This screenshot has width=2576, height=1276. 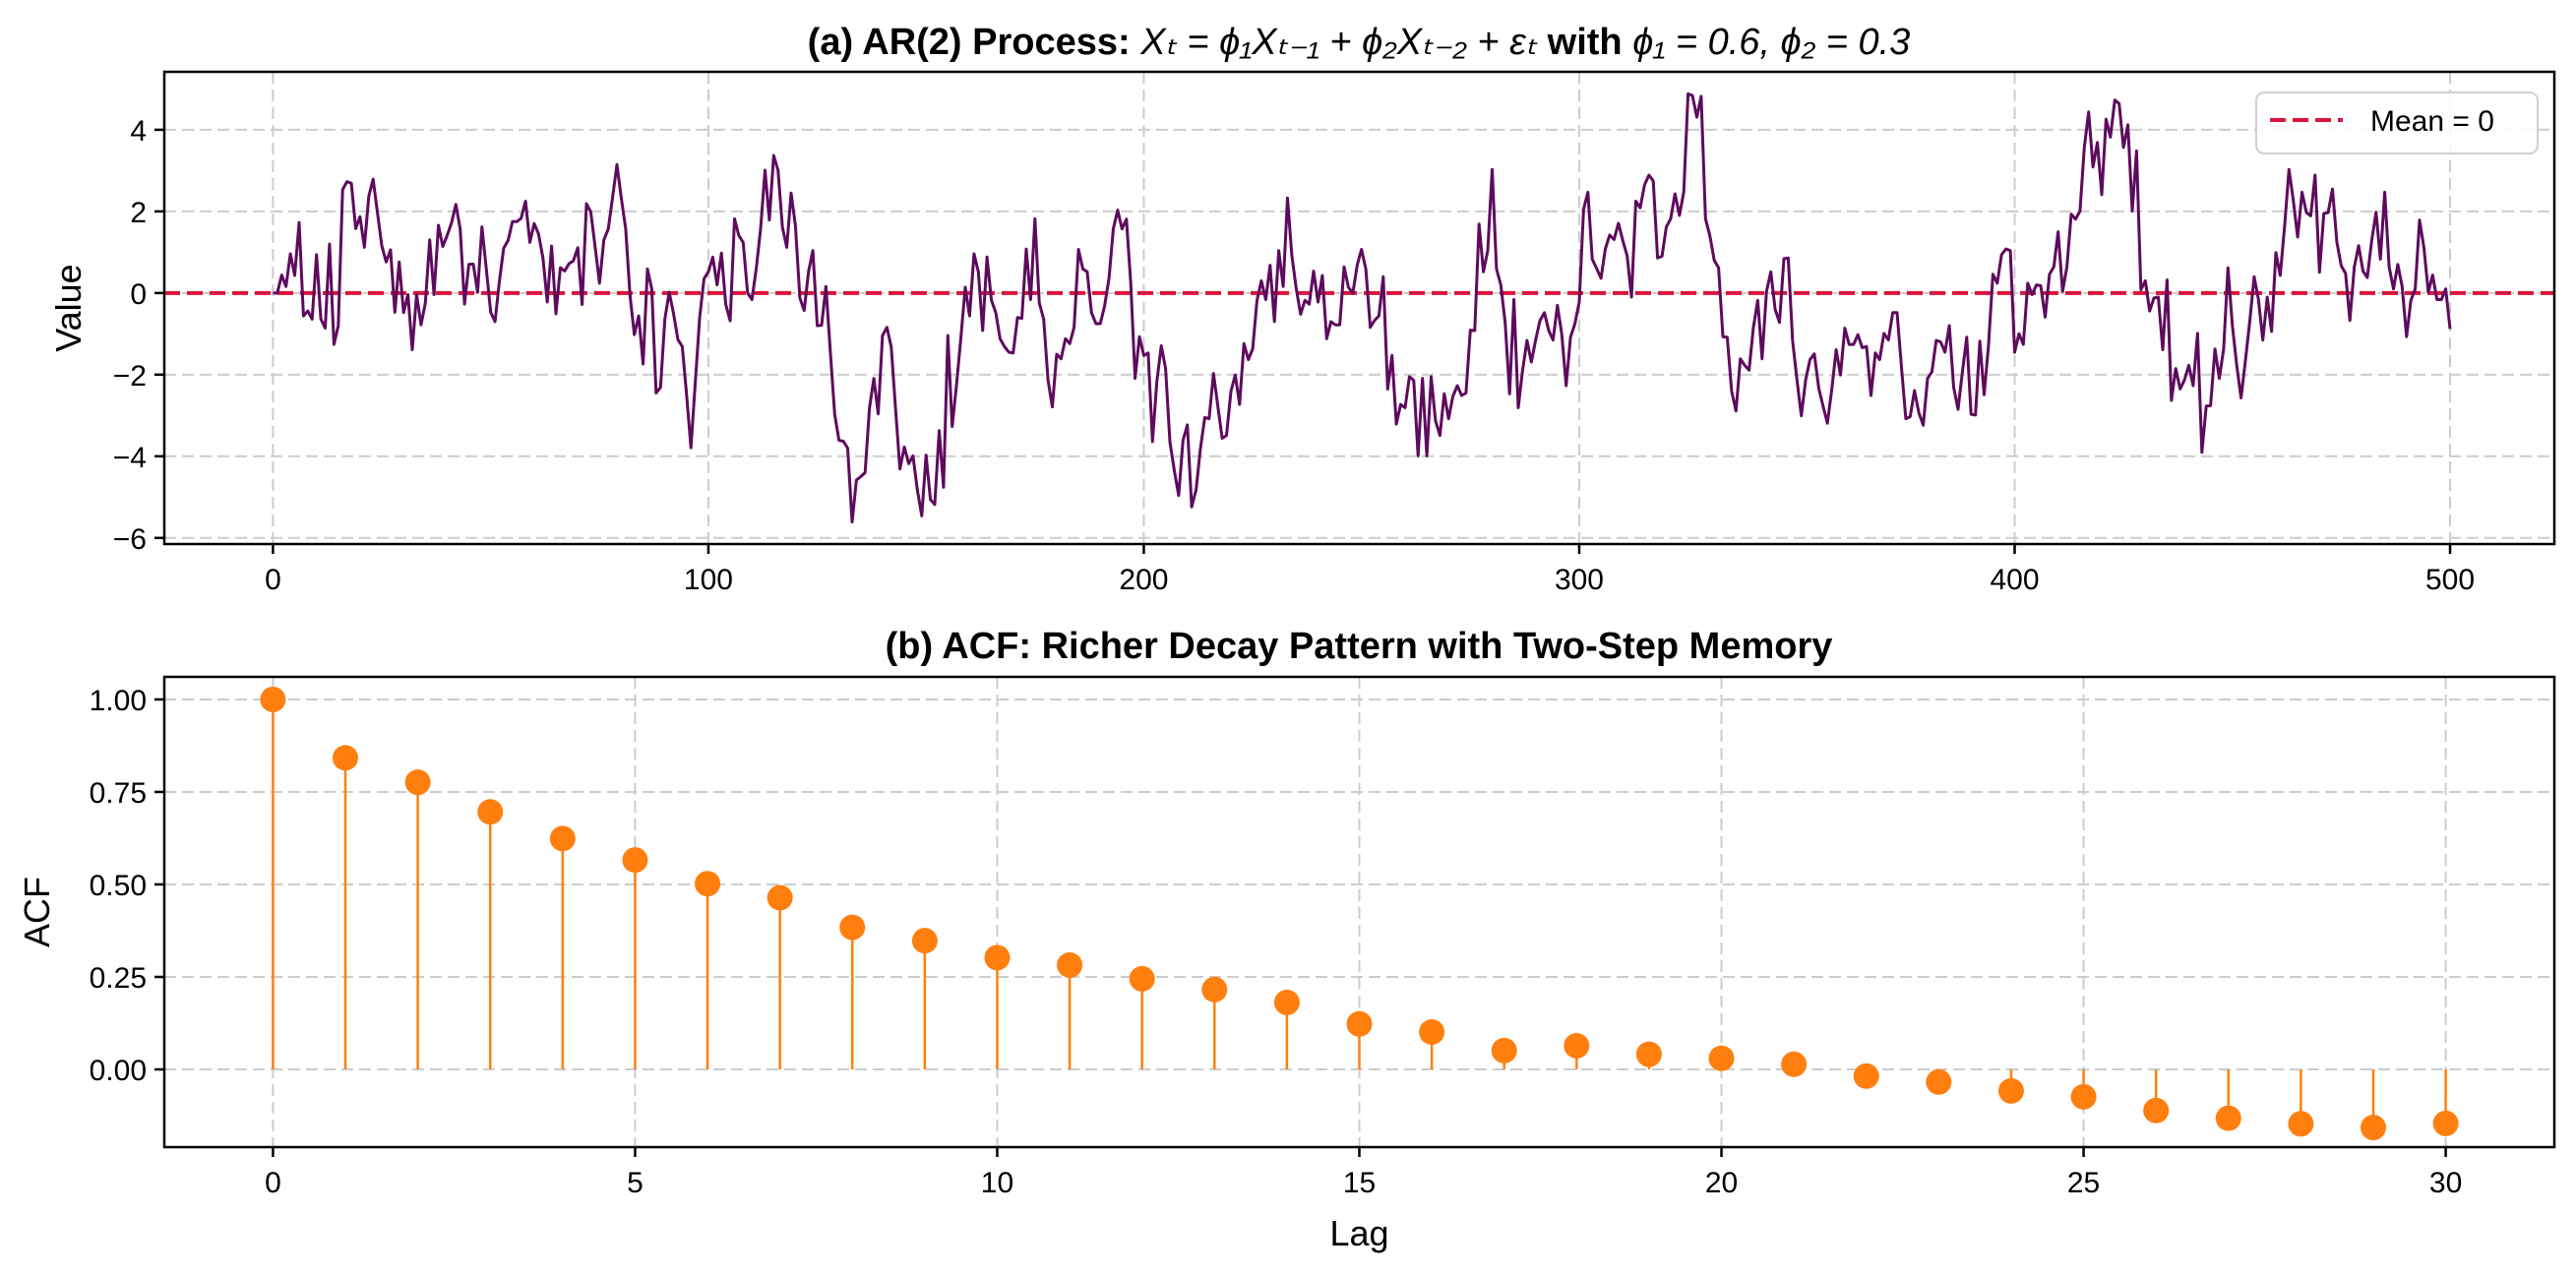 What do you see at coordinates (2014, 580) in the screenshot?
I see `top-x-tick-label: 400` at bounding box center [2014, 580].